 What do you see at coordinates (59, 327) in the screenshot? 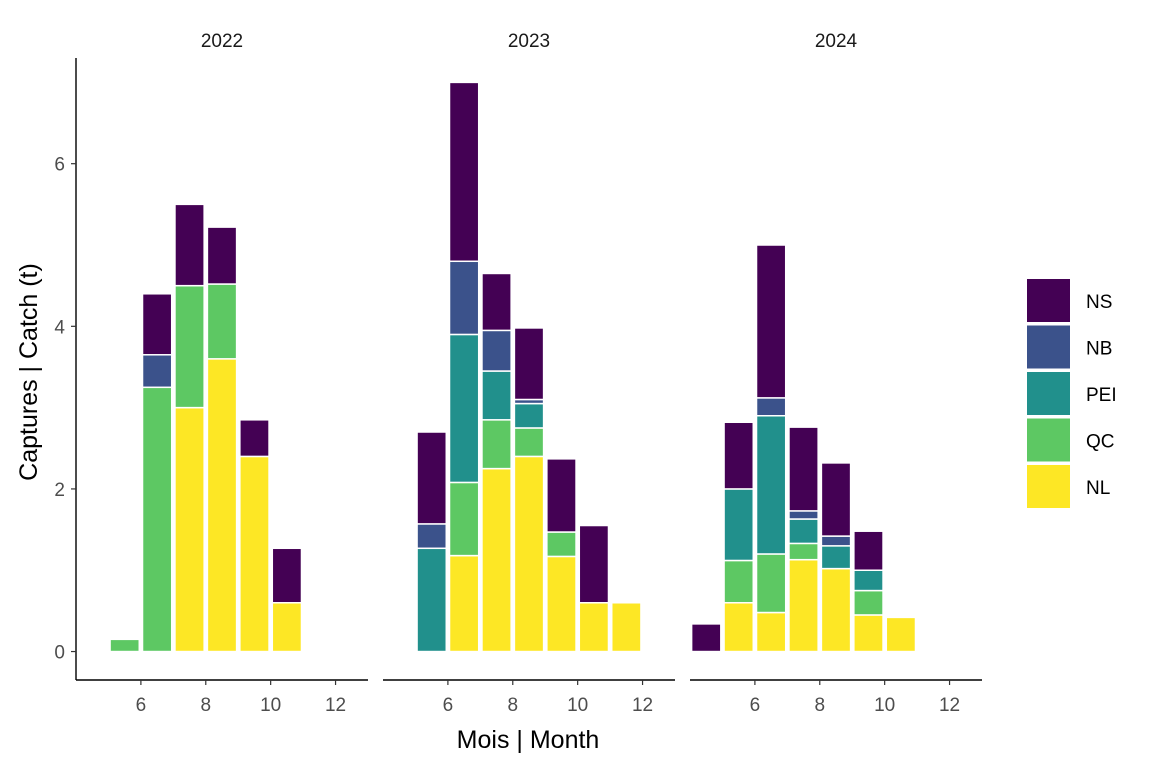
I see `y-tick-label: 4` at bounding box center [59, 327].